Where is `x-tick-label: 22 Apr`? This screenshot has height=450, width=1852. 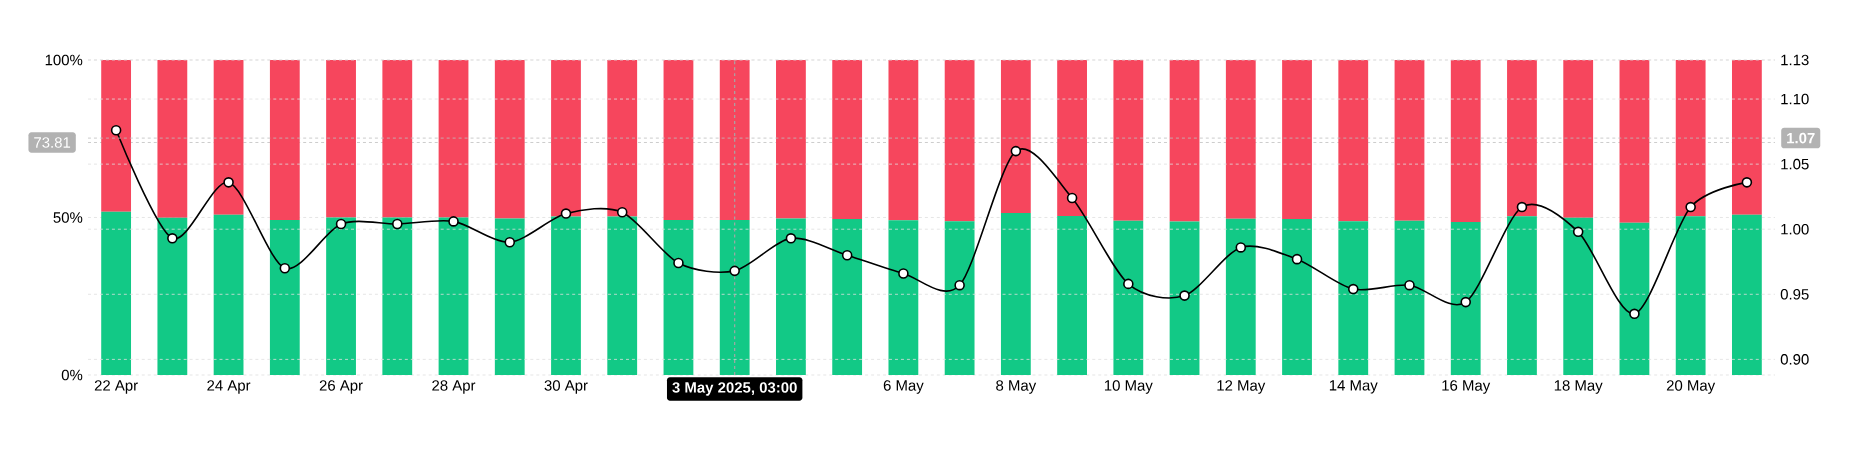
x-tick-label: 22 Apr is located at coordinates (116, 387).